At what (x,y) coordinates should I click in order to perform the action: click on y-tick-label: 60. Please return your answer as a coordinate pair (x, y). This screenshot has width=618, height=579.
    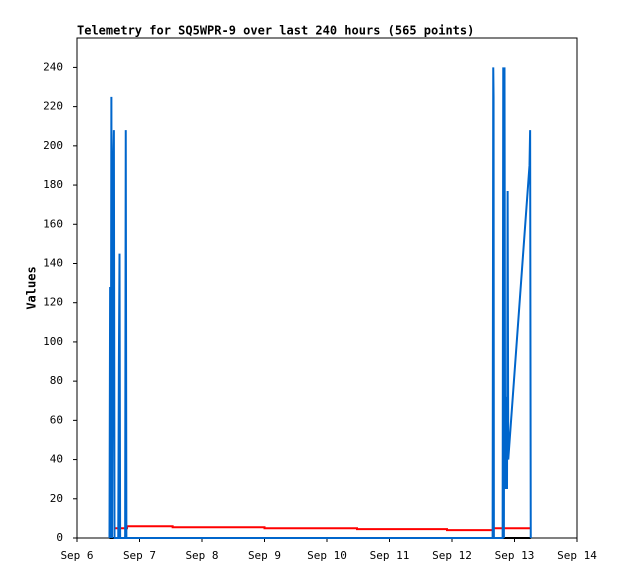
    Looking at the image, I should click on (56, 419).